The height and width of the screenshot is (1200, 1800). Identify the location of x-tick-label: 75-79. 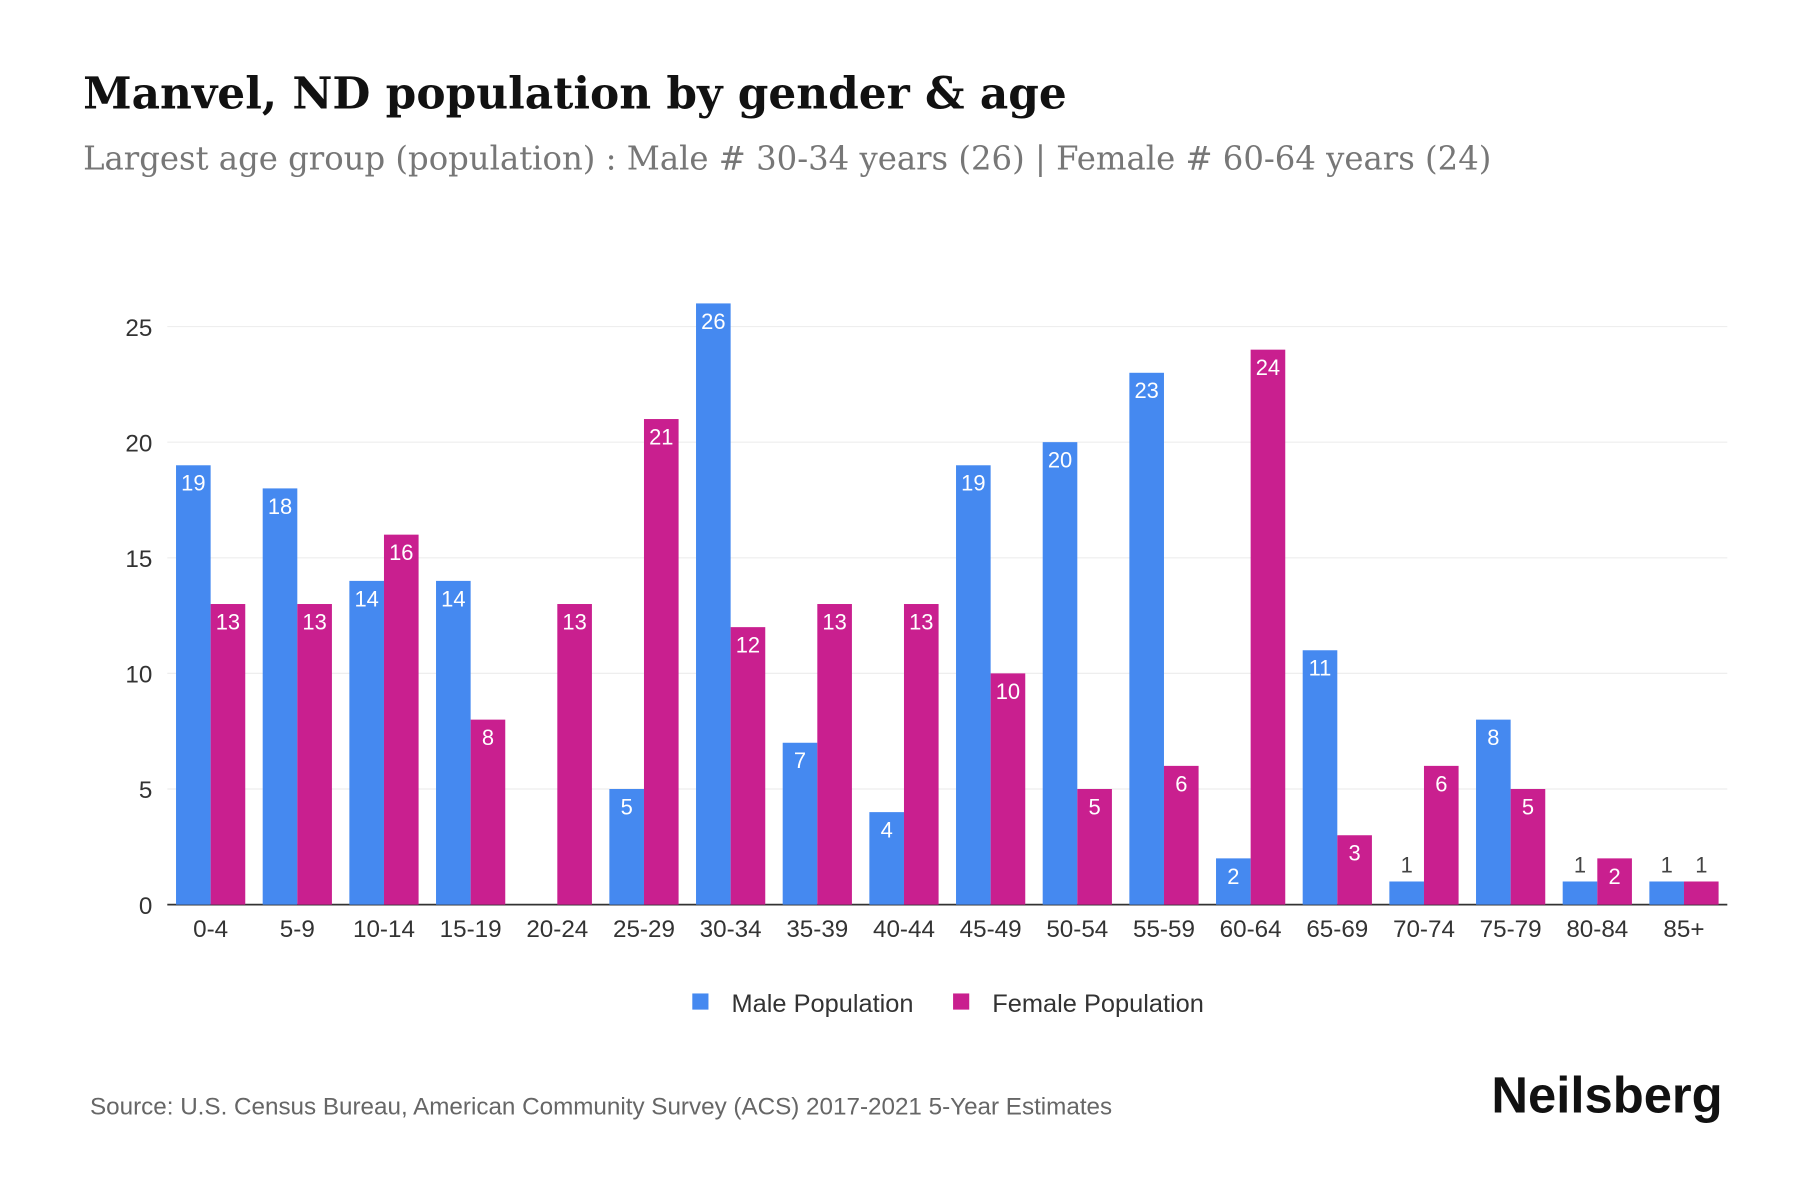
(1511, 929).